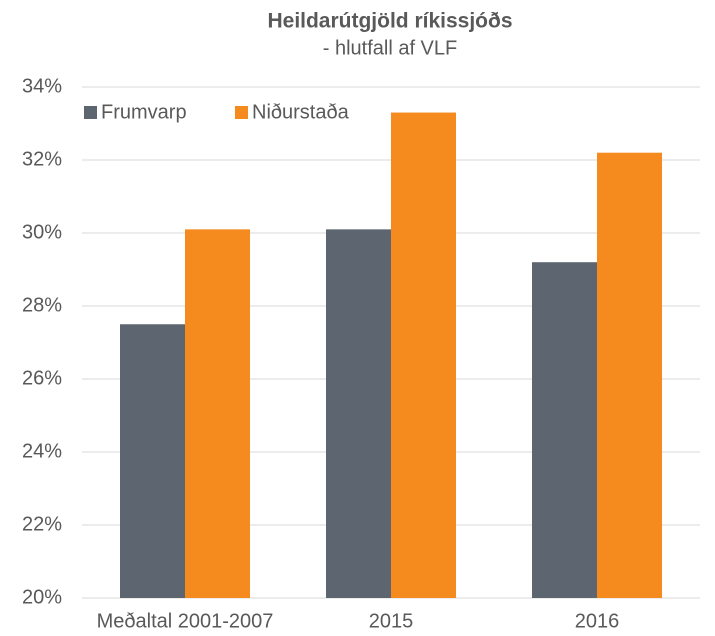  I want to click on x-tick-label: 2016, so click(597, 621).